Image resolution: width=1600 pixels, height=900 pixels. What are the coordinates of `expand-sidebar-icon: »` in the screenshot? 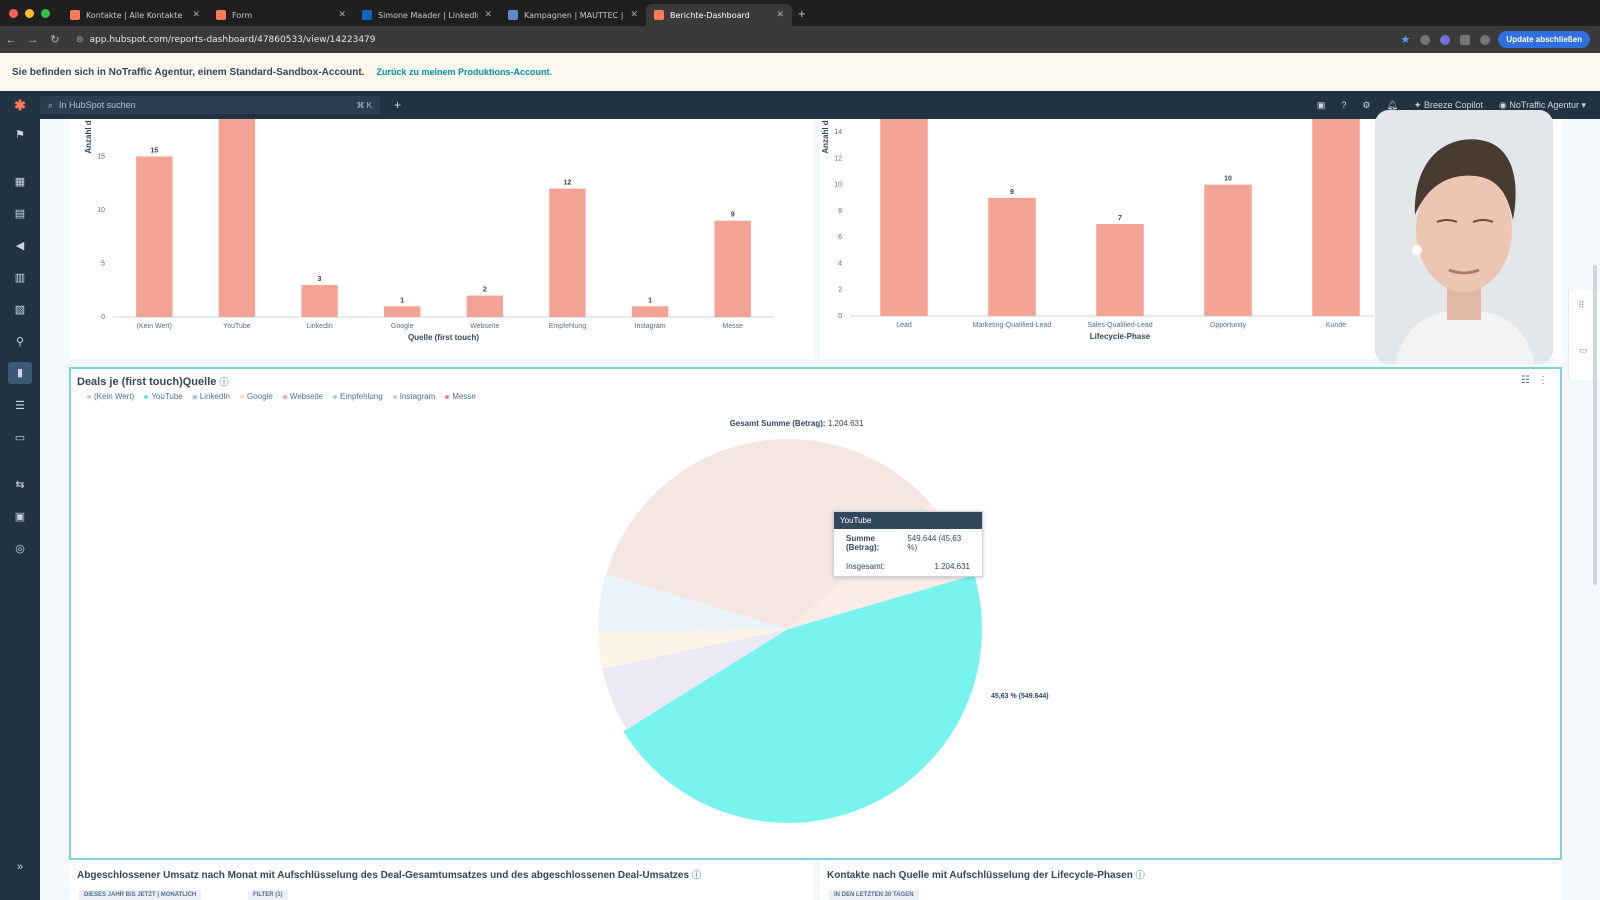 It's located at (20, 867).